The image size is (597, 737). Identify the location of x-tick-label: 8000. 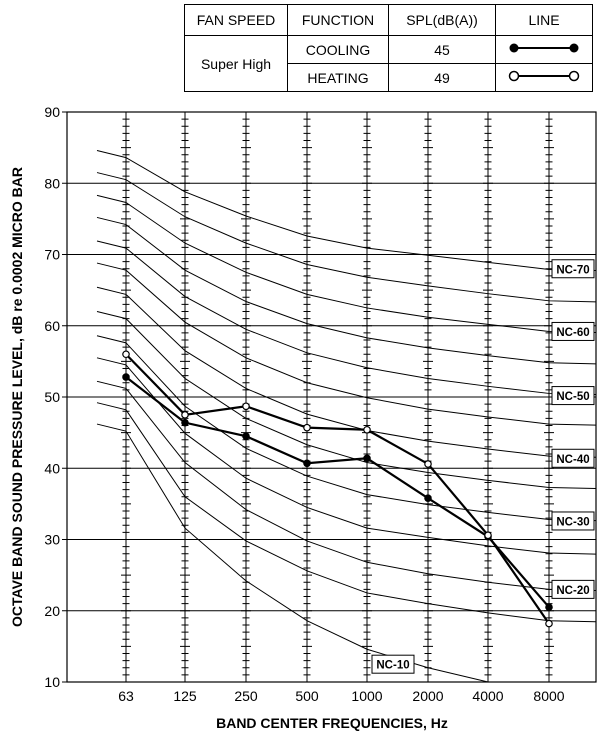
(548, 696).